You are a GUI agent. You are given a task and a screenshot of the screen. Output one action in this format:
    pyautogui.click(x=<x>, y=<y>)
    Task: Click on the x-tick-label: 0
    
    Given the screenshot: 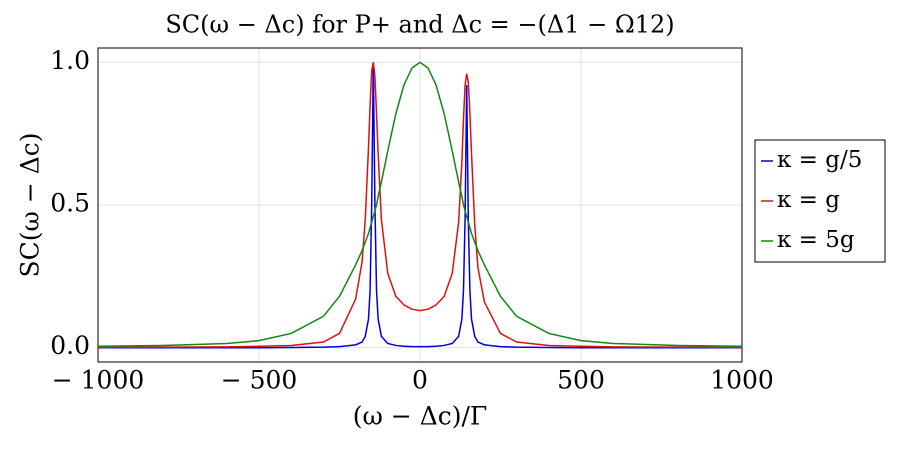 What is the action you would take?
    pyautogui.click(x=420, y=380)
    